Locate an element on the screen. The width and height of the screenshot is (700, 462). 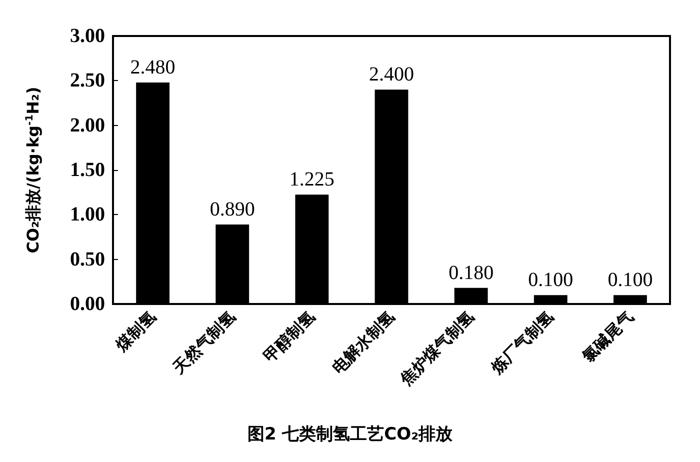
data-label: 0.890 is located at coordinates (232, 209).